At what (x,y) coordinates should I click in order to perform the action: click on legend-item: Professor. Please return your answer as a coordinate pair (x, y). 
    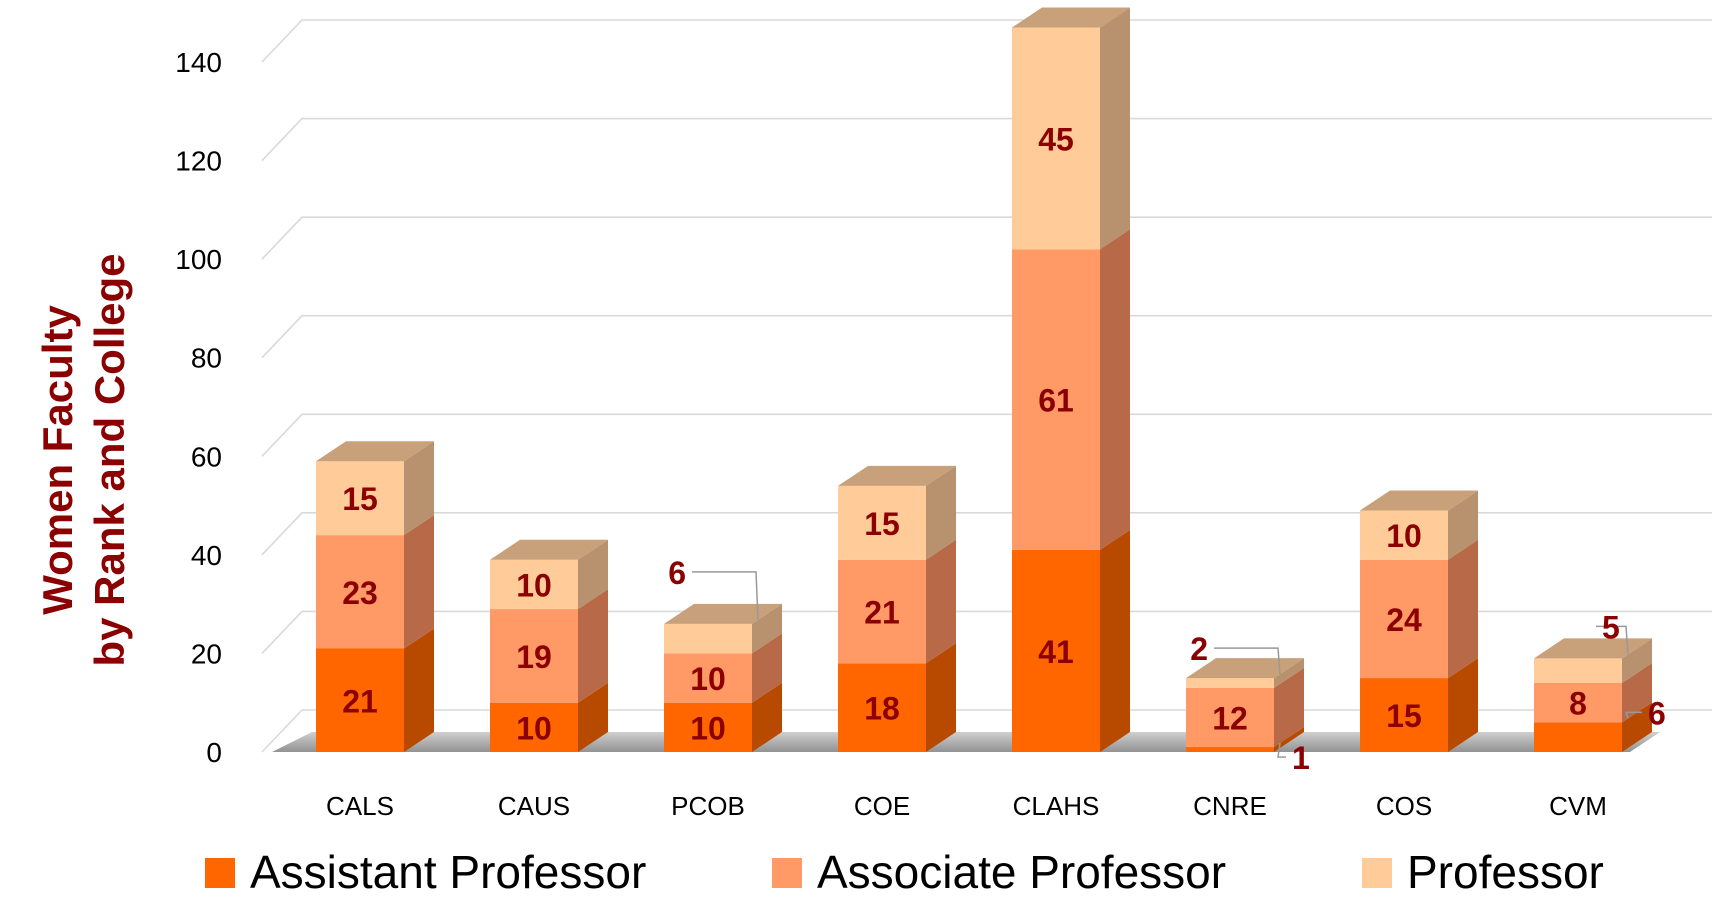
    Looking at the image, I should click on (1483, 872).